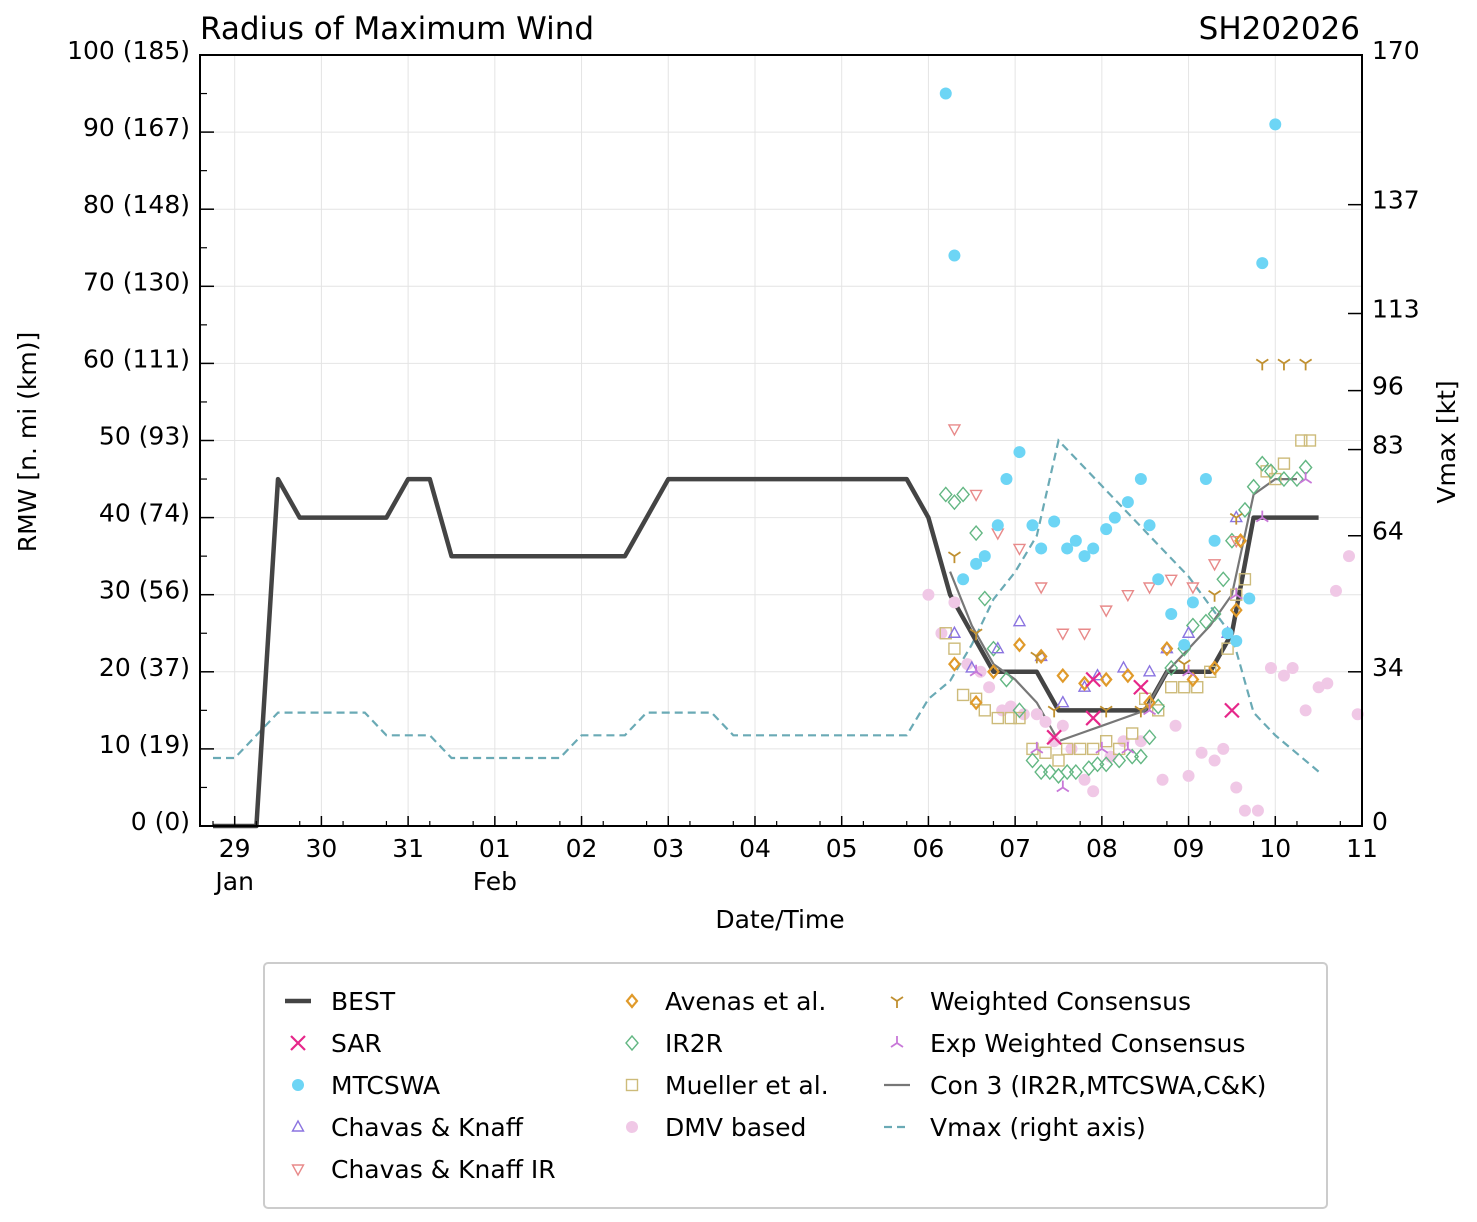  I want to click on y2-tick-label: 64, so click(1388, 531).